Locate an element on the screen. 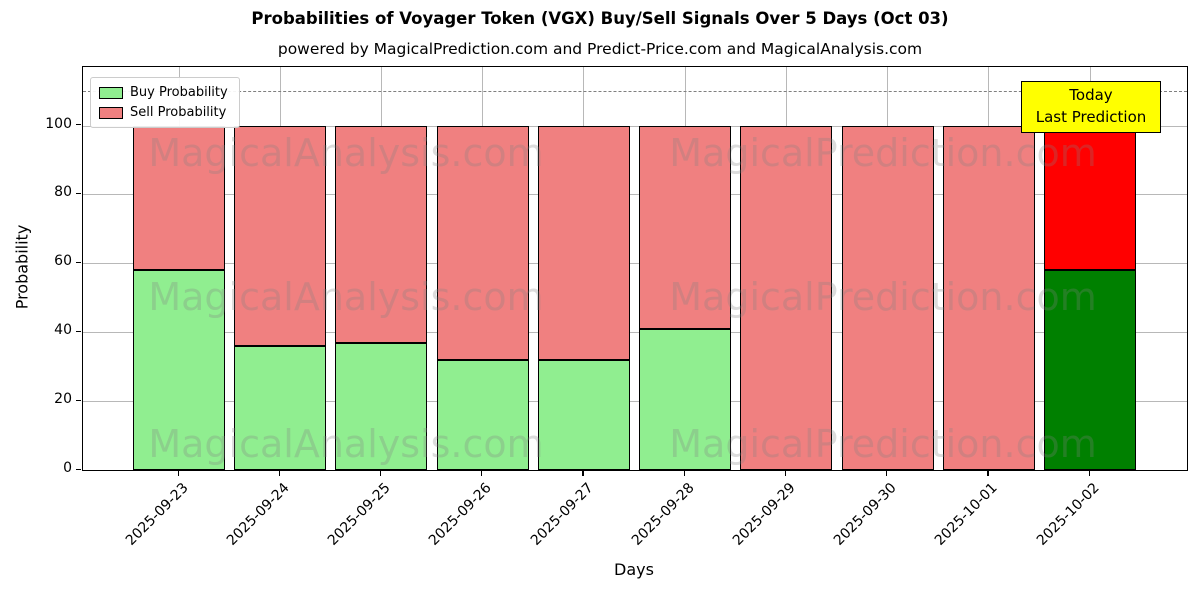  watermark-prediction-row2: MagicalPrediction.com is located at coordinates (883, 297).